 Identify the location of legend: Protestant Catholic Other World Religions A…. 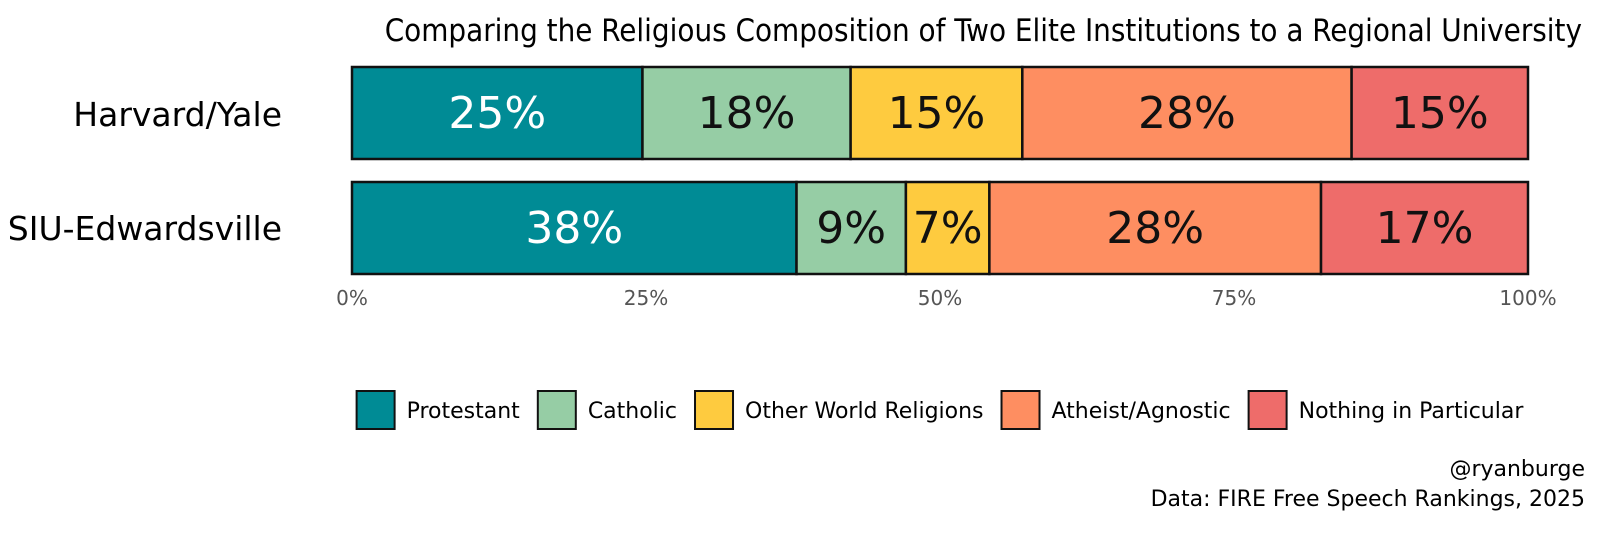
(940, 410).